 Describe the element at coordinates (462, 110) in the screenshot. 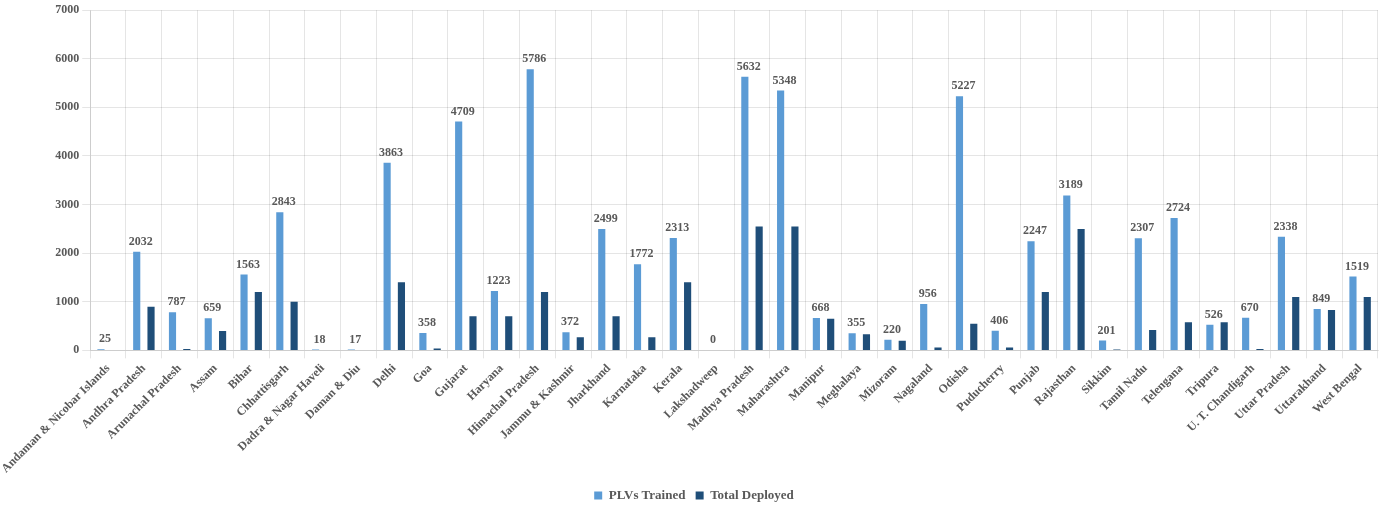

I see `data-label: 4709` at that location.